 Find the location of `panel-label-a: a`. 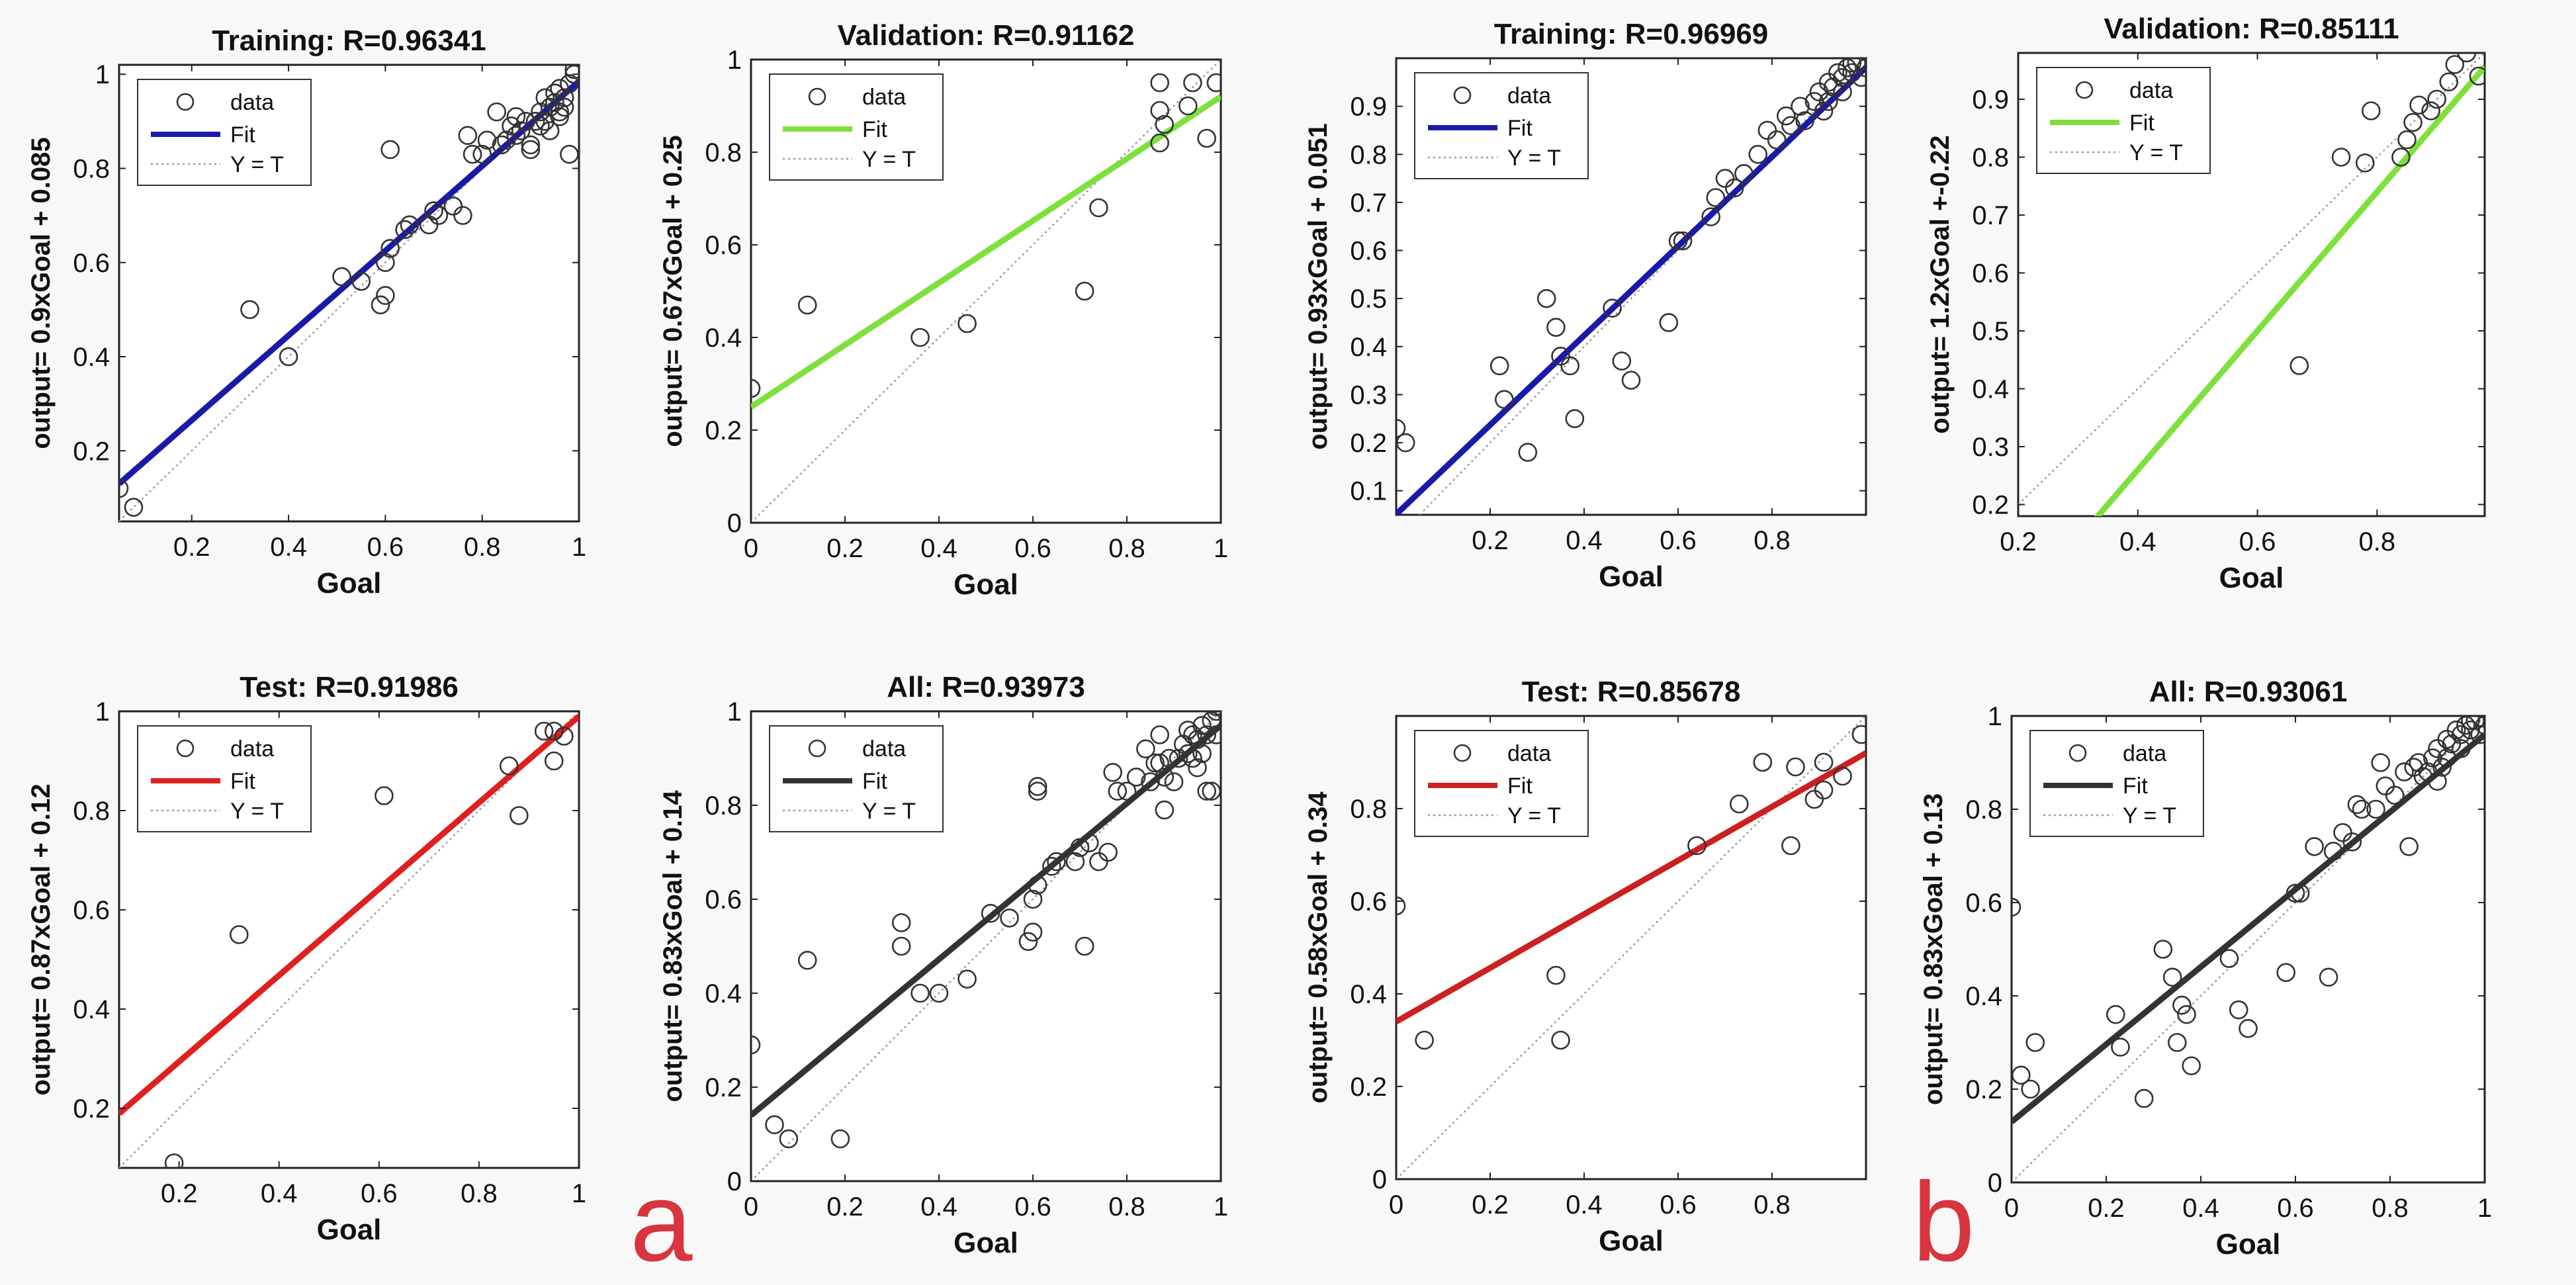

panel-label-a: a is located at coordinates (661, 1222).